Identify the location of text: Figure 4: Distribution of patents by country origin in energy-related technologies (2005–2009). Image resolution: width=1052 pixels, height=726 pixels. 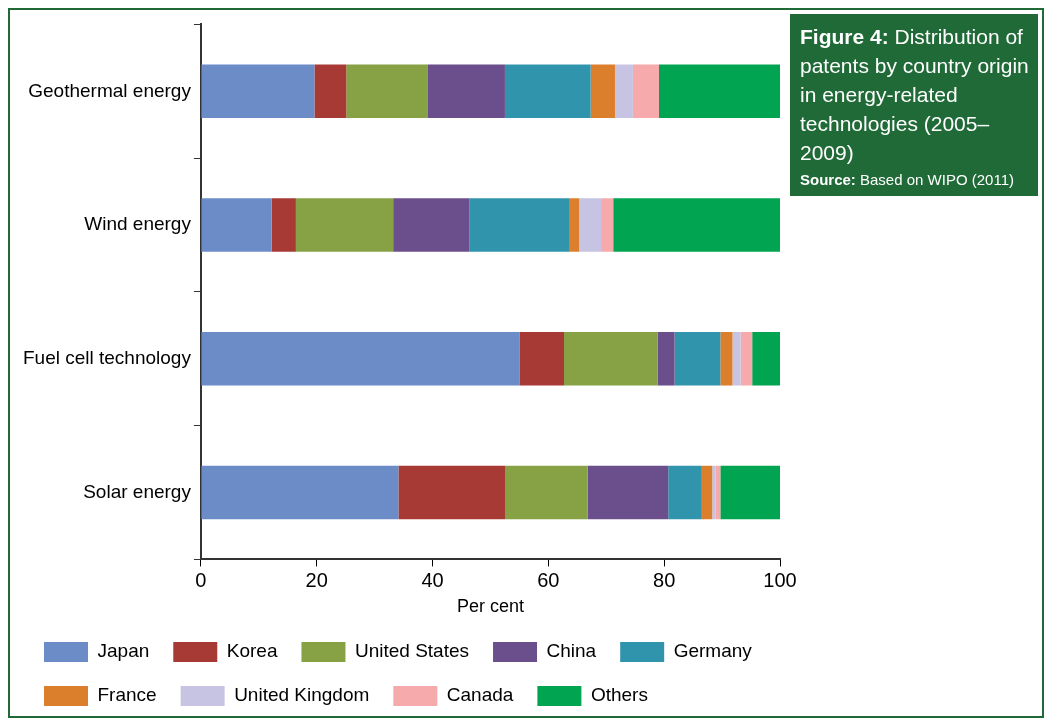
(914, 94).